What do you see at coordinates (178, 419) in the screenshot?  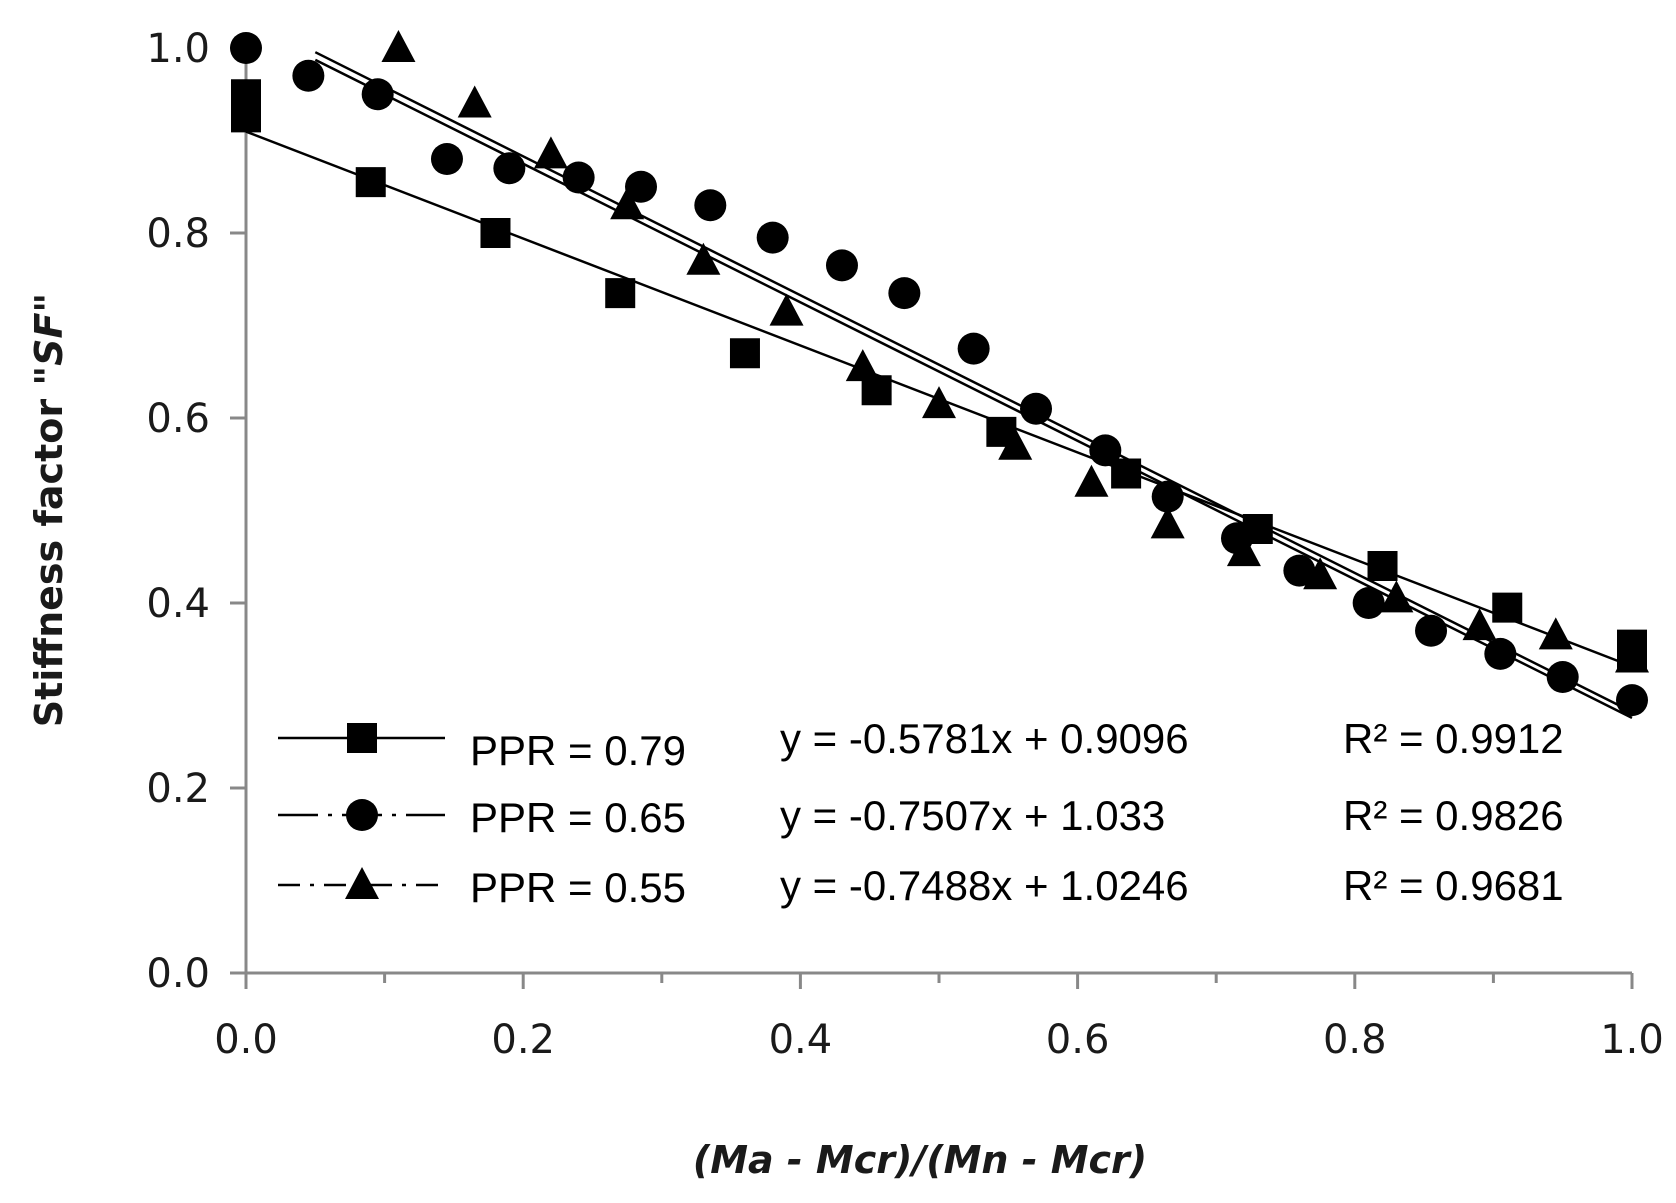 I see `y-tick-label: 0.6` at bounding box center [178, 419].